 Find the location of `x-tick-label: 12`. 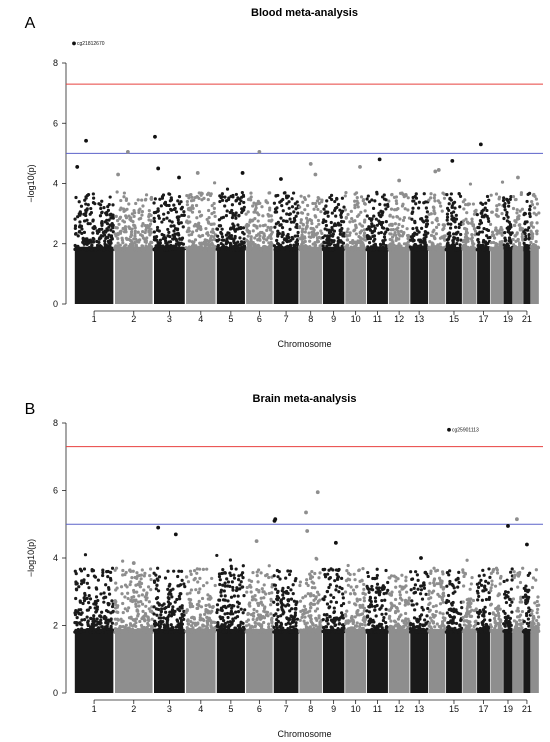

x-tick-label: 12 is located at coordinates (399, 319).